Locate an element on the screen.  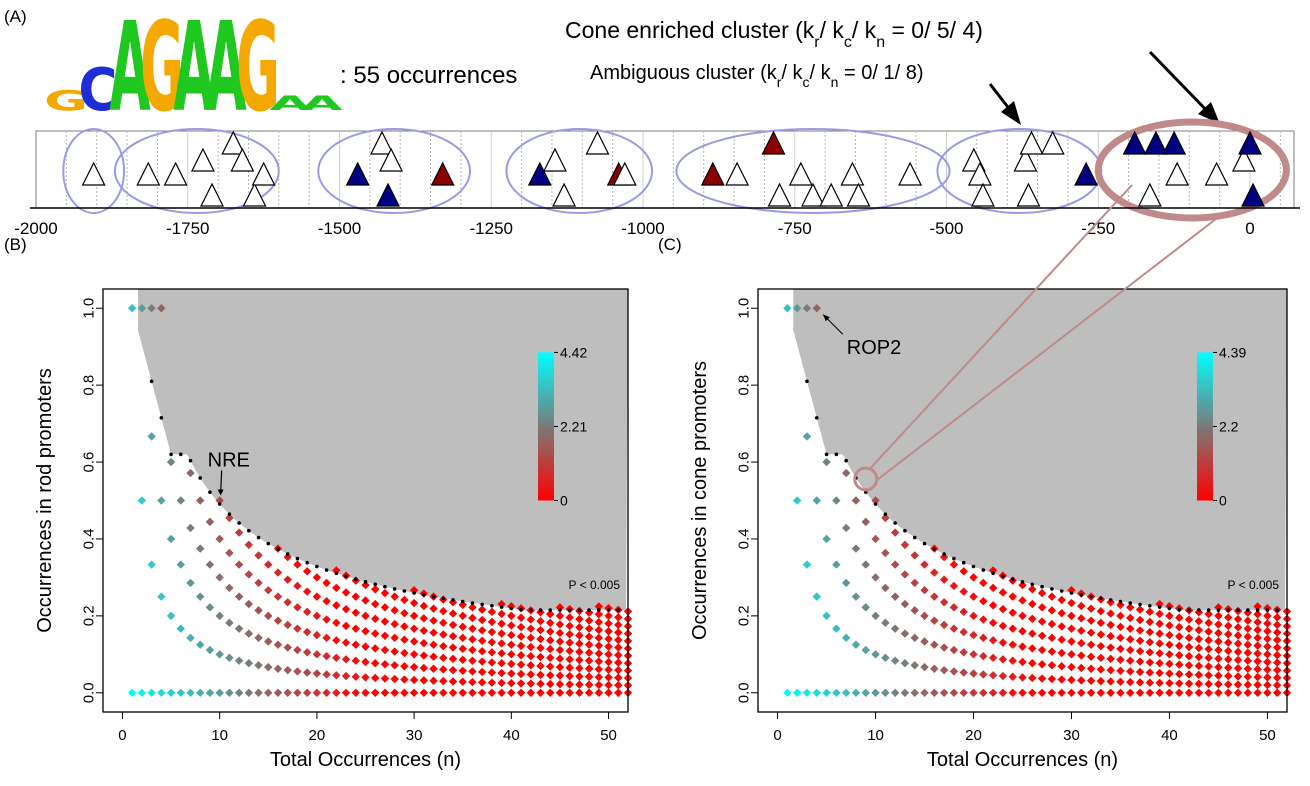
nre-label: NRE is located at coordinates (229, 461).